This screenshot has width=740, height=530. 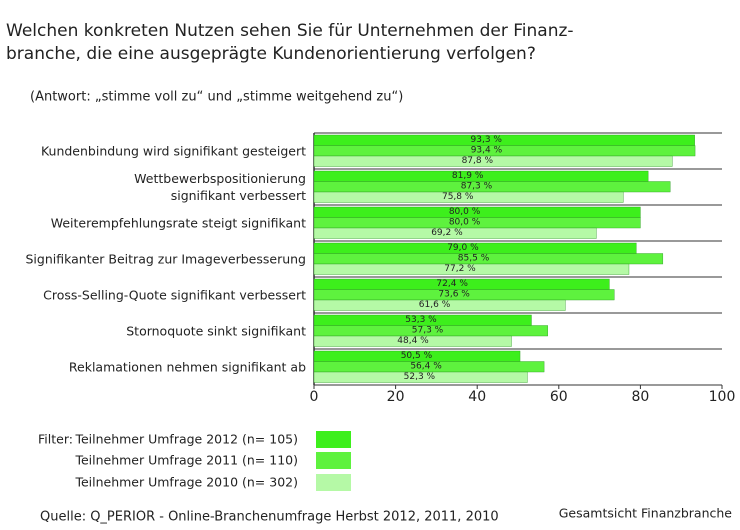 I want to click on value-label: 48,4 %, so click(x=413, y=341).